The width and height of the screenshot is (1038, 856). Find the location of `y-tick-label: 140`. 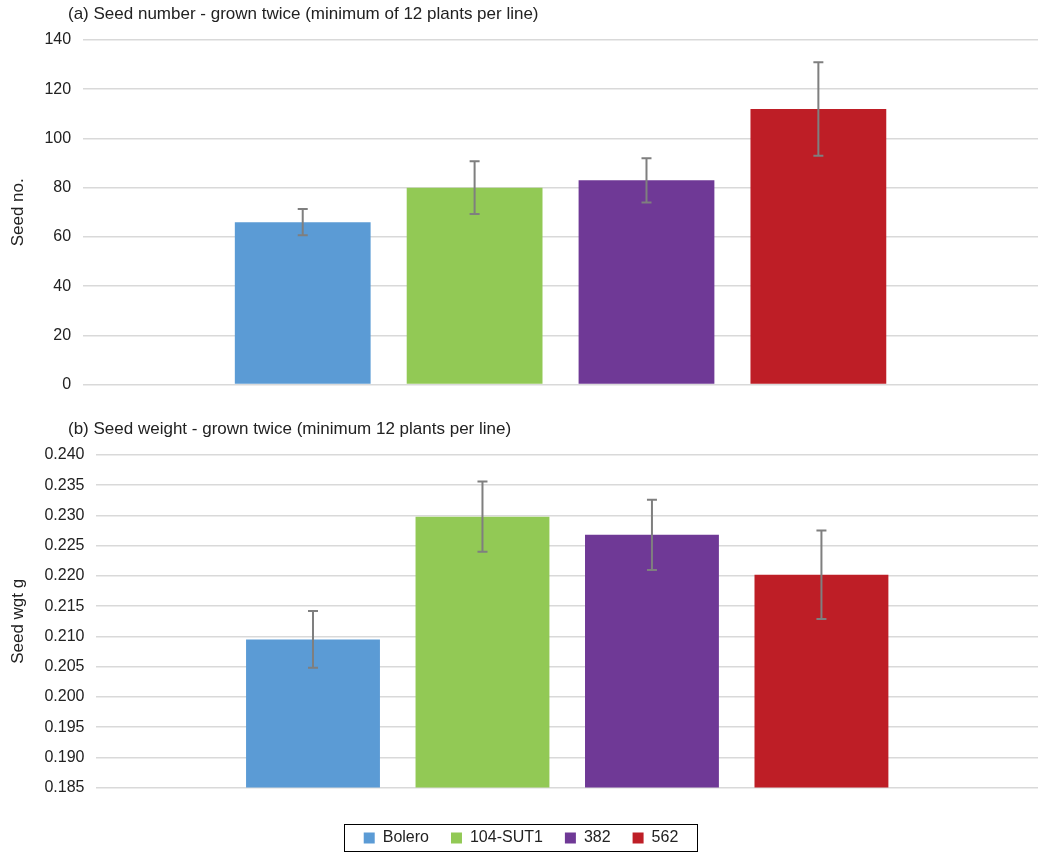

y-tick-label: 140 is located at coordinates (58, 39).